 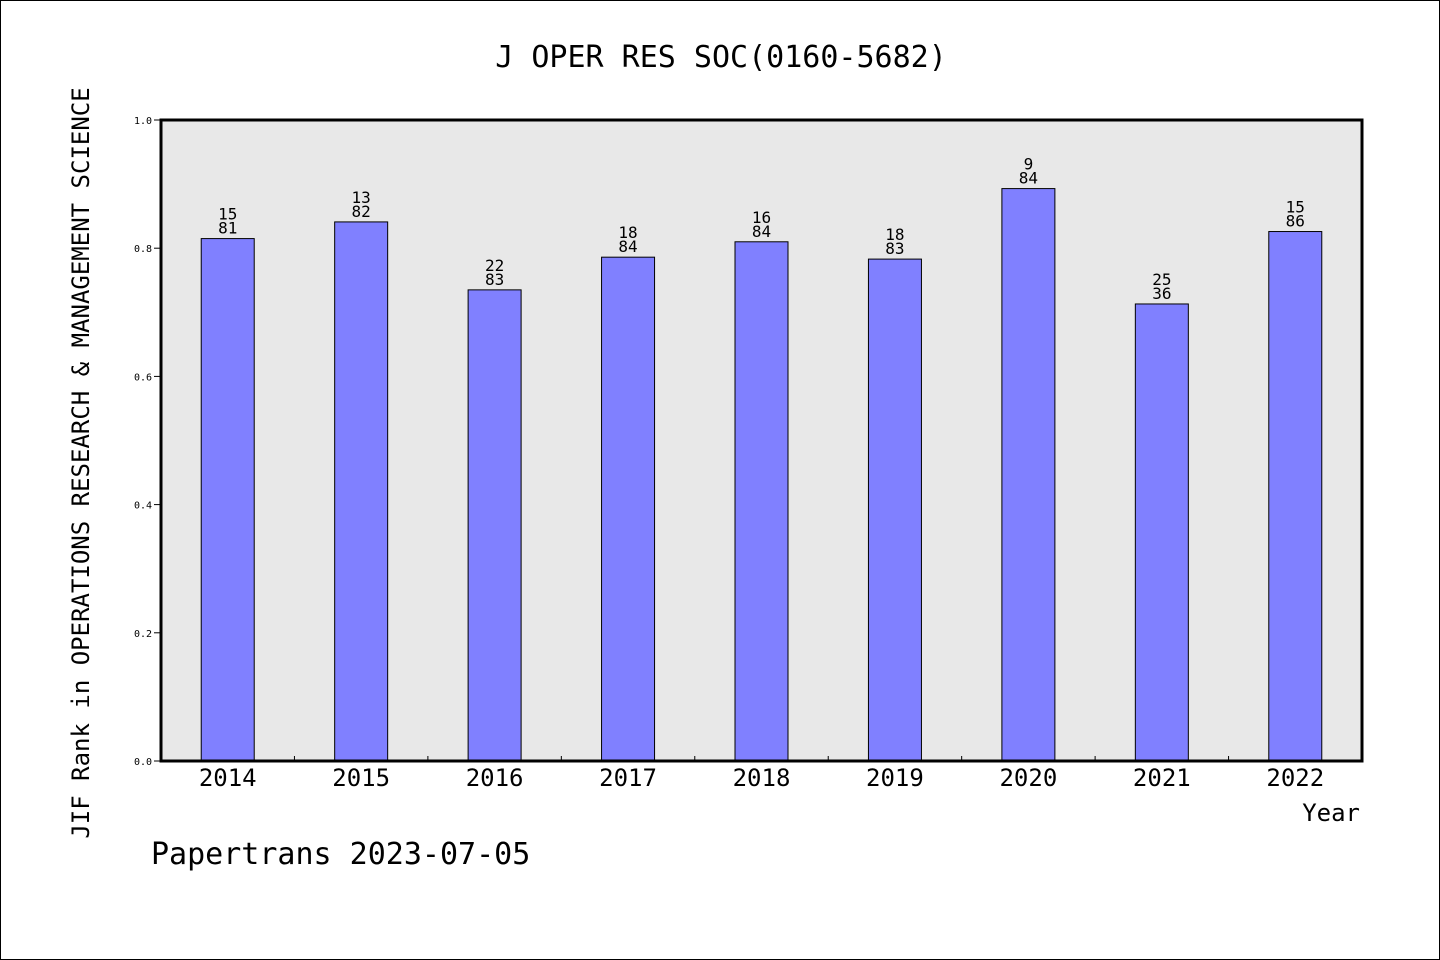 What do you see at coordinates (721, 57) in the screenshot?
I see `chart-title: J OPER RES SOC(0160-5682)` at bounding box center [721, 57].